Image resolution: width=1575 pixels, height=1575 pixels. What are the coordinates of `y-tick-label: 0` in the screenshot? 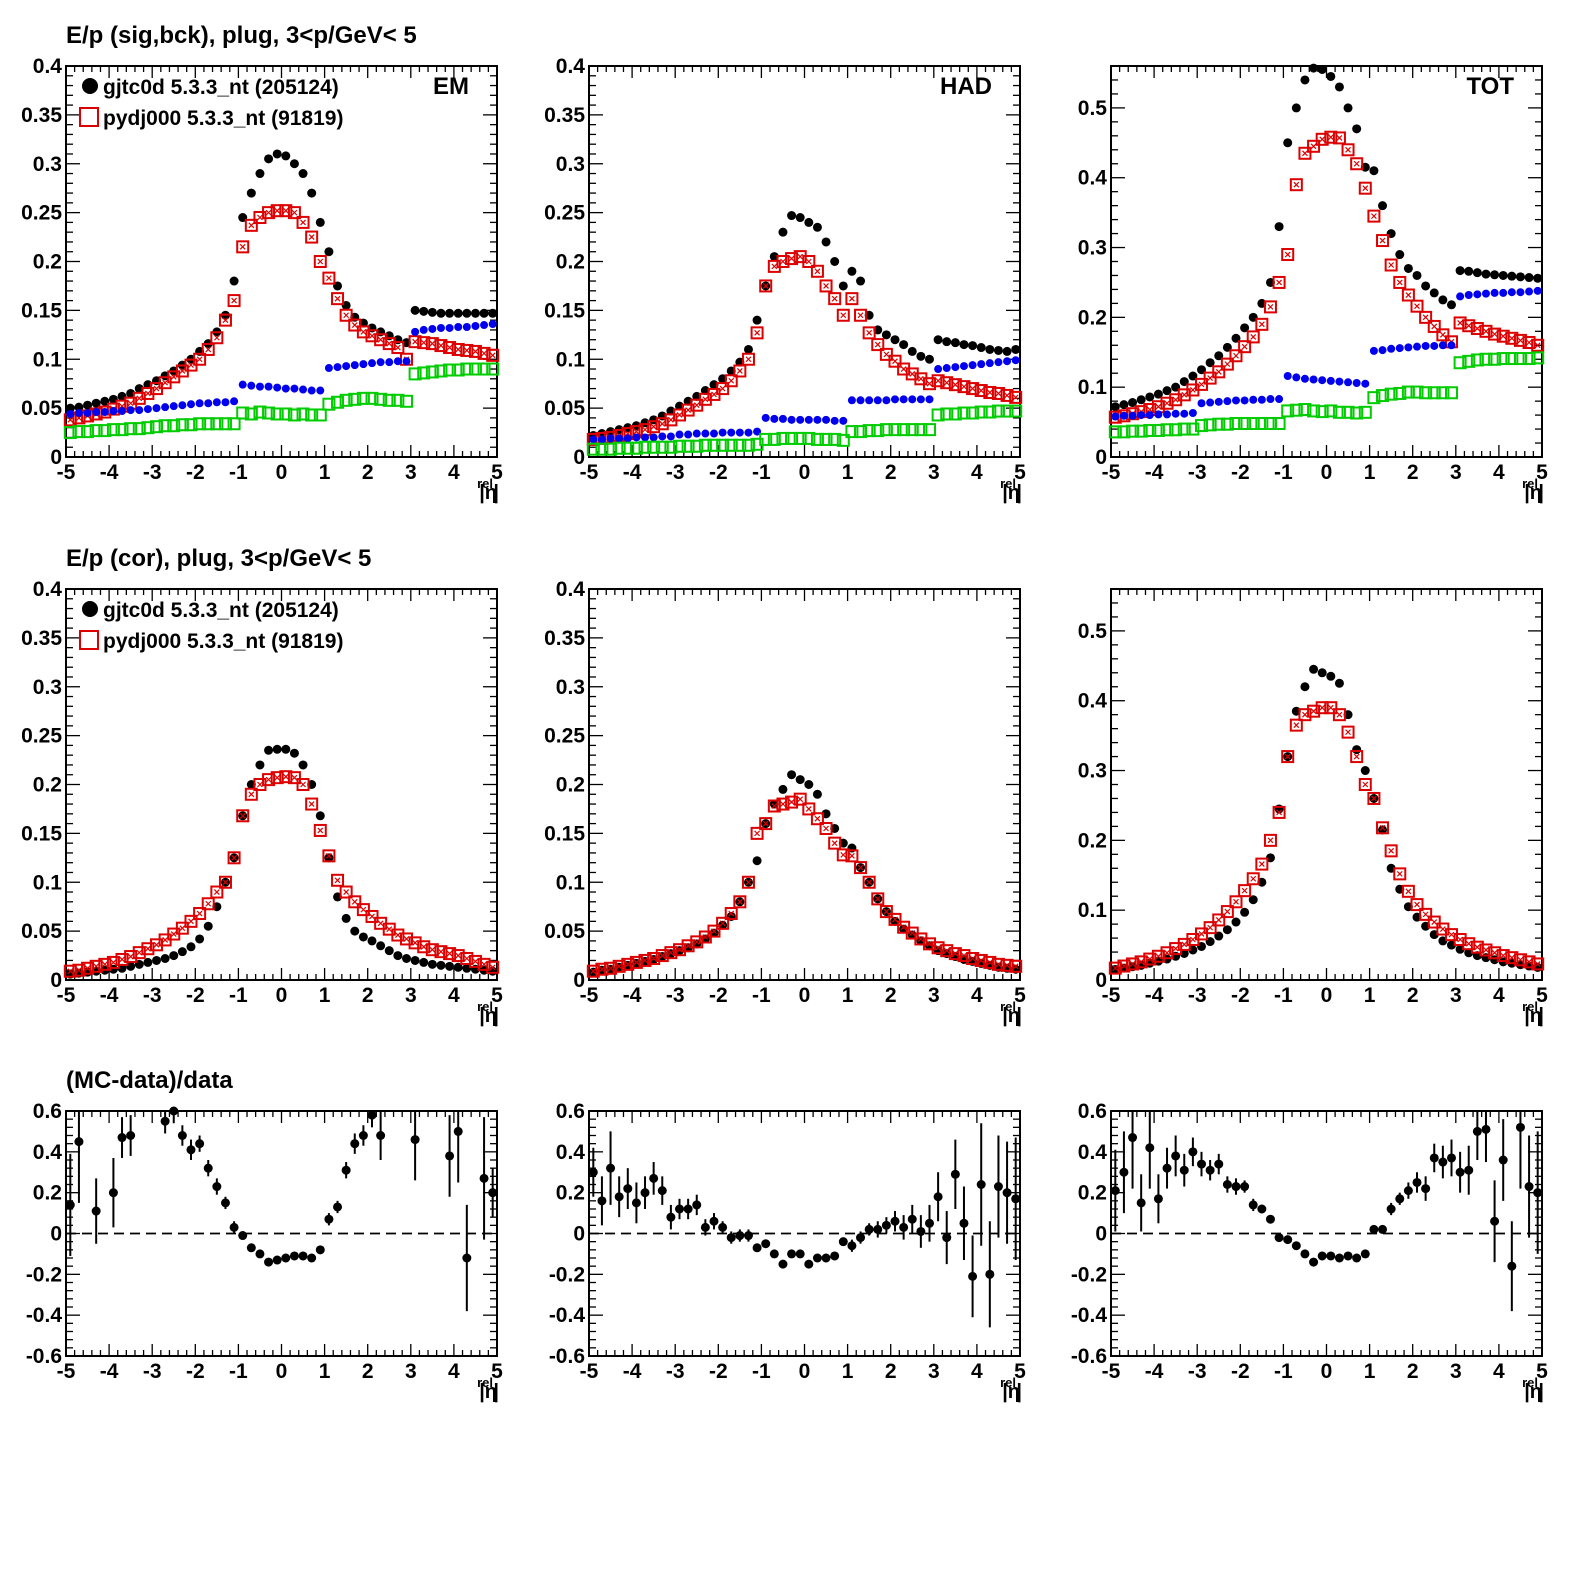 It's located at (1101, 457).